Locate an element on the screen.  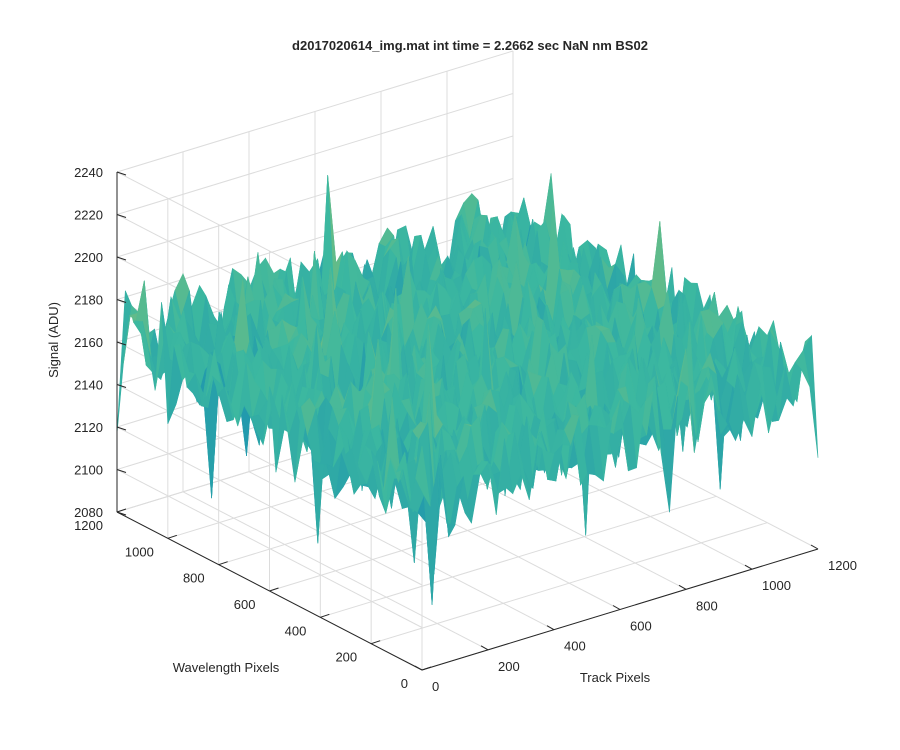
y-tick-label: 0 is located at coordinates (404, 683).